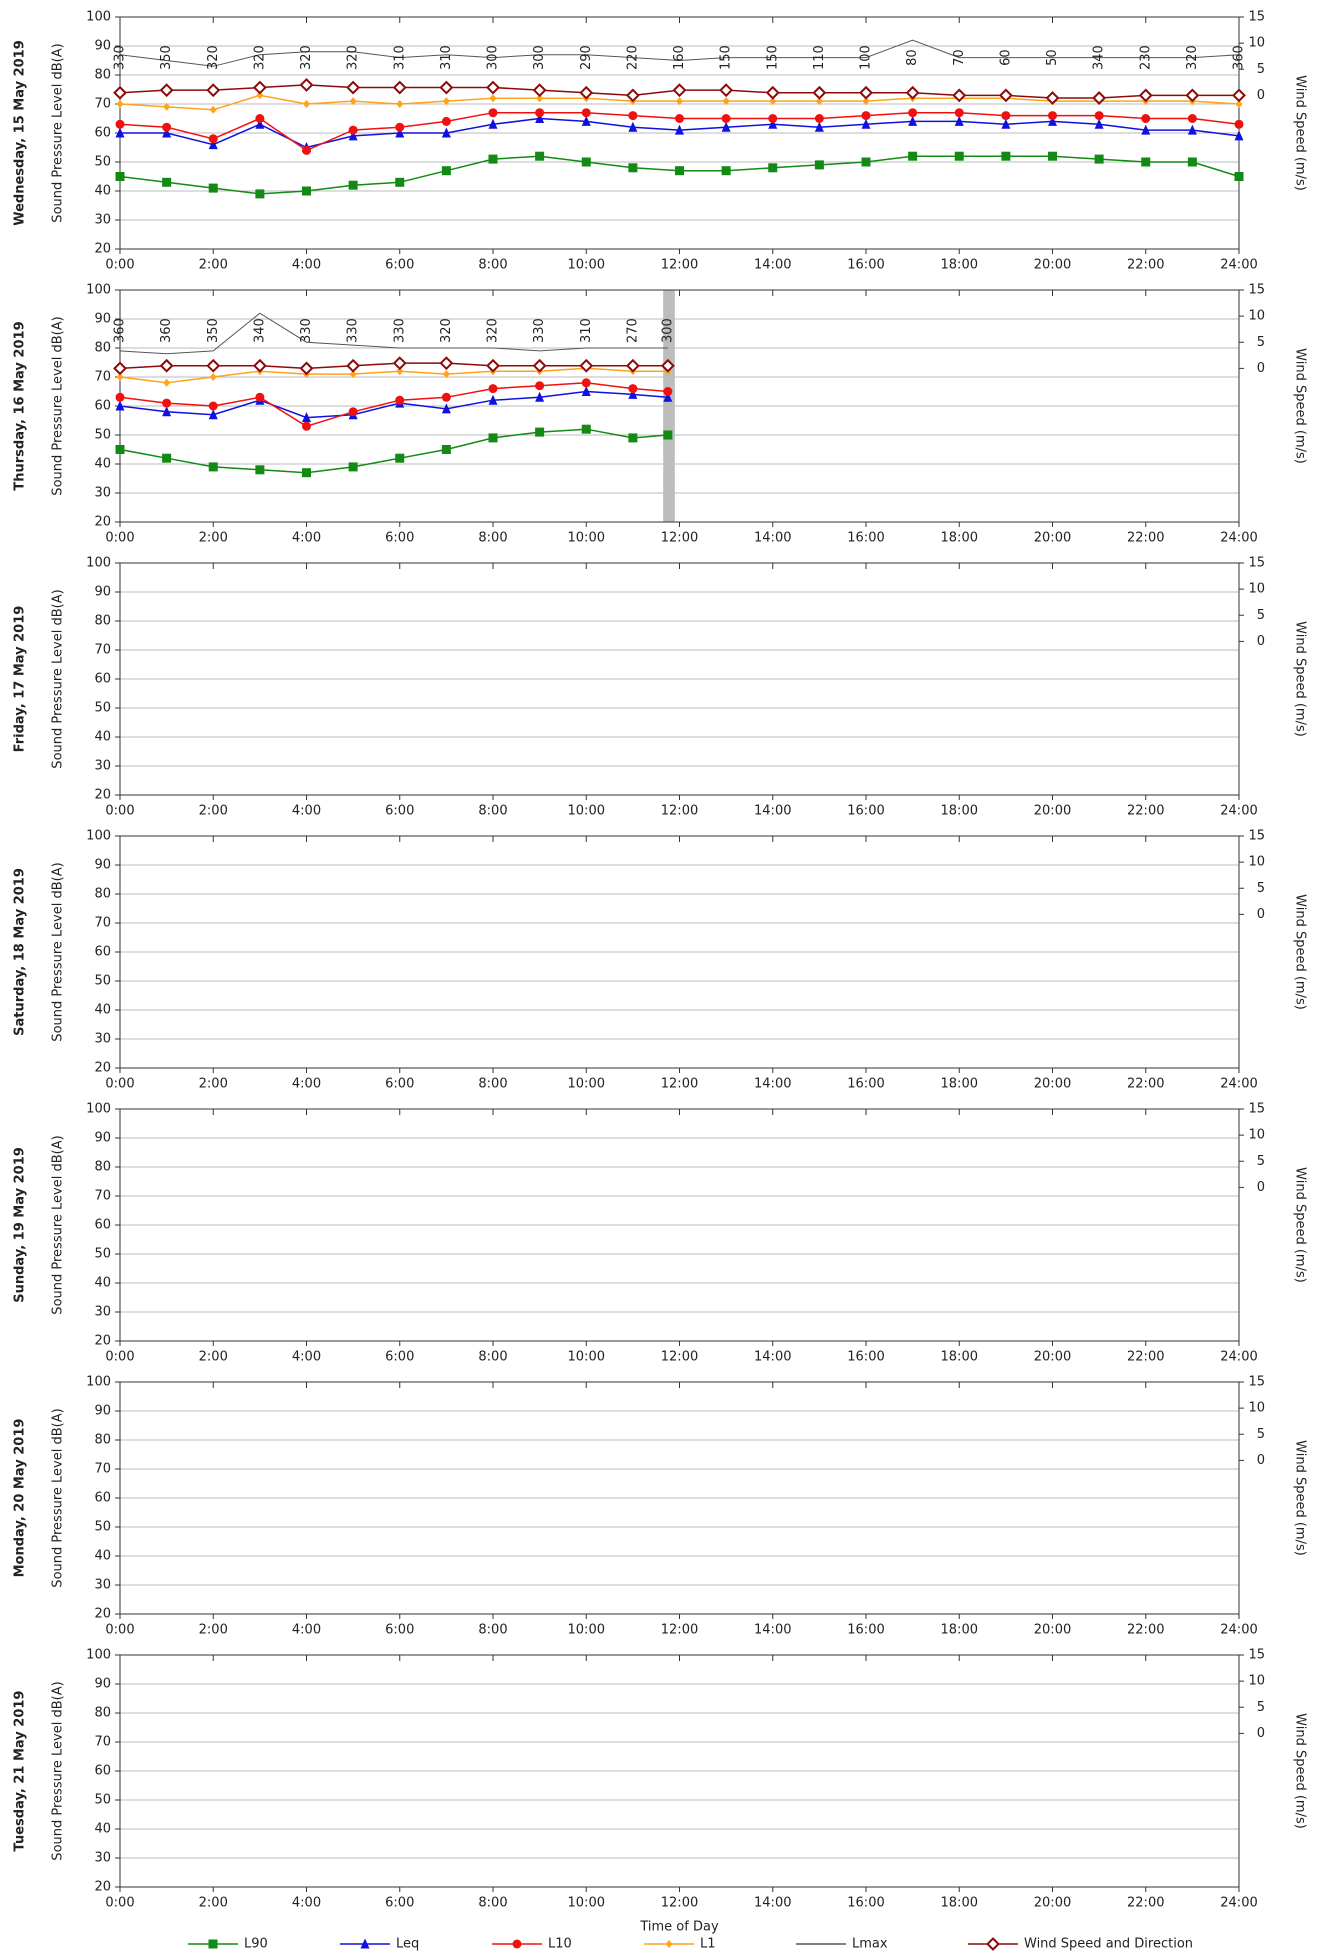 This screenshot has width=1317, height=1954. Describe the element at coordinates (819, 57) in the screenshot. I see `wind-direction-label: 110` at that location.